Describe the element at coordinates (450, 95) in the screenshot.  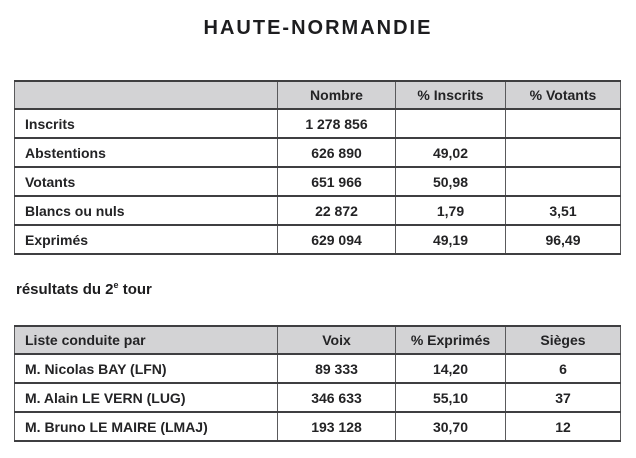
I see `participation-header-pct-inscrits: % Inscrits` at that location.